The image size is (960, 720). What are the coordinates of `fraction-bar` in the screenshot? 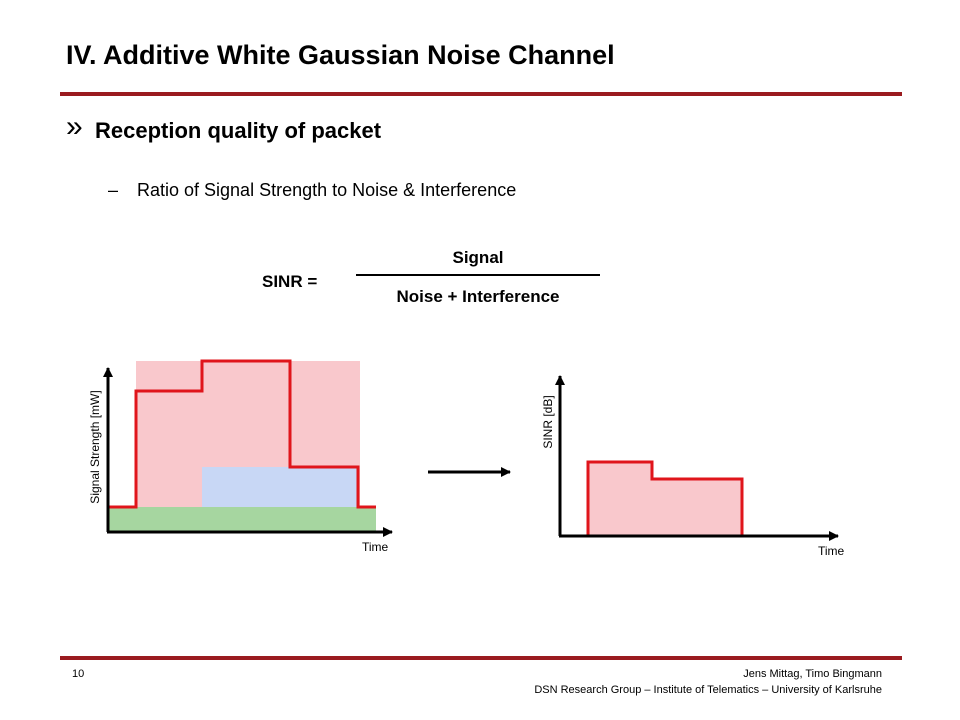 It's located at (478, 275).